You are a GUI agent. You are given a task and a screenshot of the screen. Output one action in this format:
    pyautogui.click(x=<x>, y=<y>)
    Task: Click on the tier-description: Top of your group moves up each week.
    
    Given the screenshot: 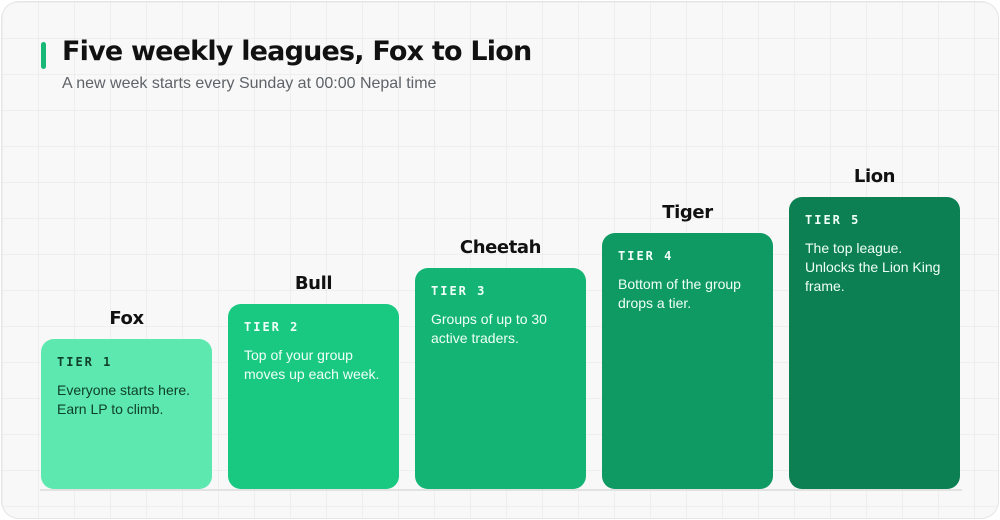 What is the action you would take?
    pyautogui.click(x=312, y=364)
    